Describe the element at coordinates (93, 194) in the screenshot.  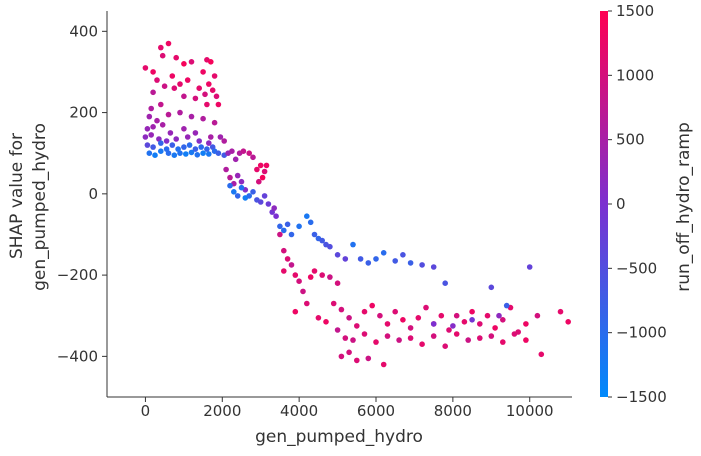
I see `y-tick-label: 0` at that location.